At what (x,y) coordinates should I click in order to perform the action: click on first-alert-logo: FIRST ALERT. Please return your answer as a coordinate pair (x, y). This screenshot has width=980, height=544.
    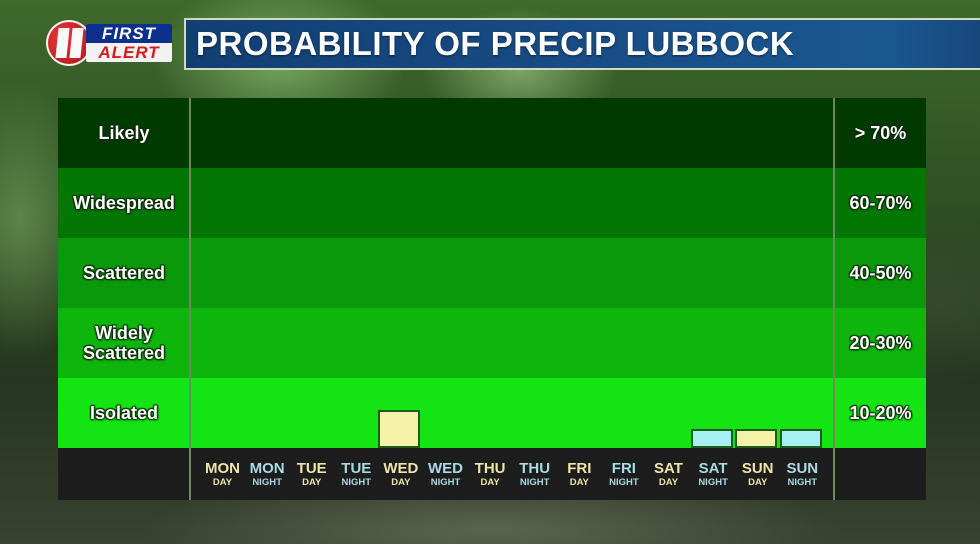
    Looking at the image, I should click on (109, 44).